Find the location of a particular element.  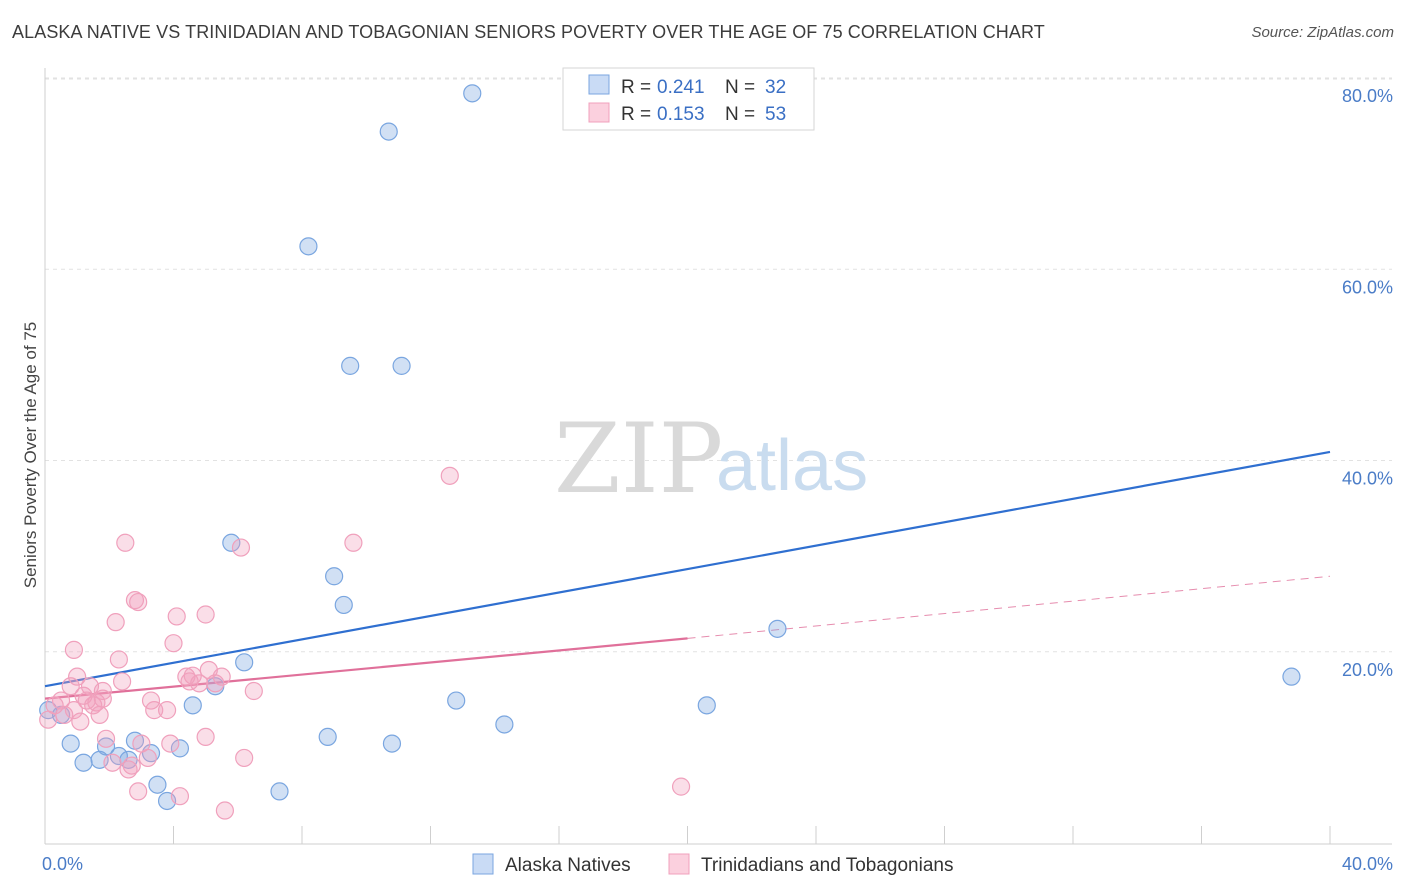

y-tick-label: 60.0% is located at coordinates (1367, 287).